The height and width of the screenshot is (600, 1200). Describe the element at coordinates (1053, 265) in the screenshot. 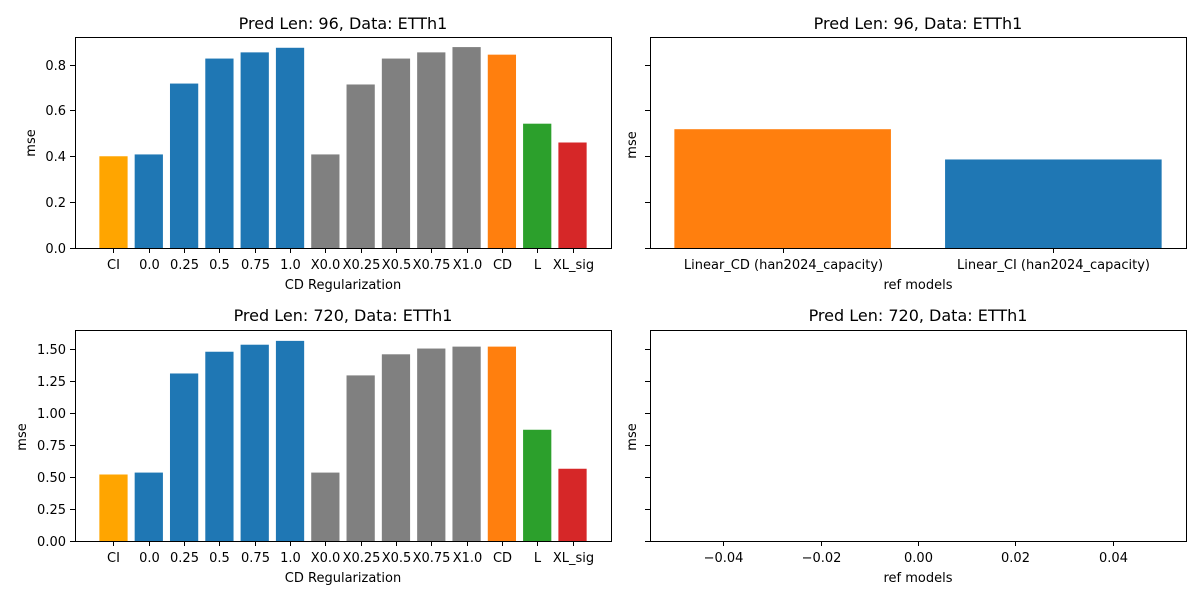

I see `x-tick-label: Linear_CI (han2024_capacity)` at that location.